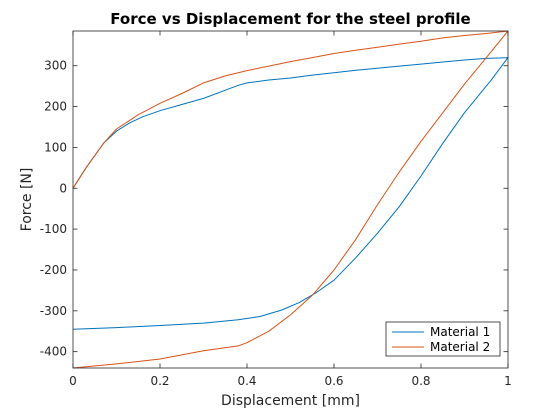  What do you see at coordinates (63, 188) in the screenshot?
I see `y-tick-label: 0` at bounding box center [63, 188].